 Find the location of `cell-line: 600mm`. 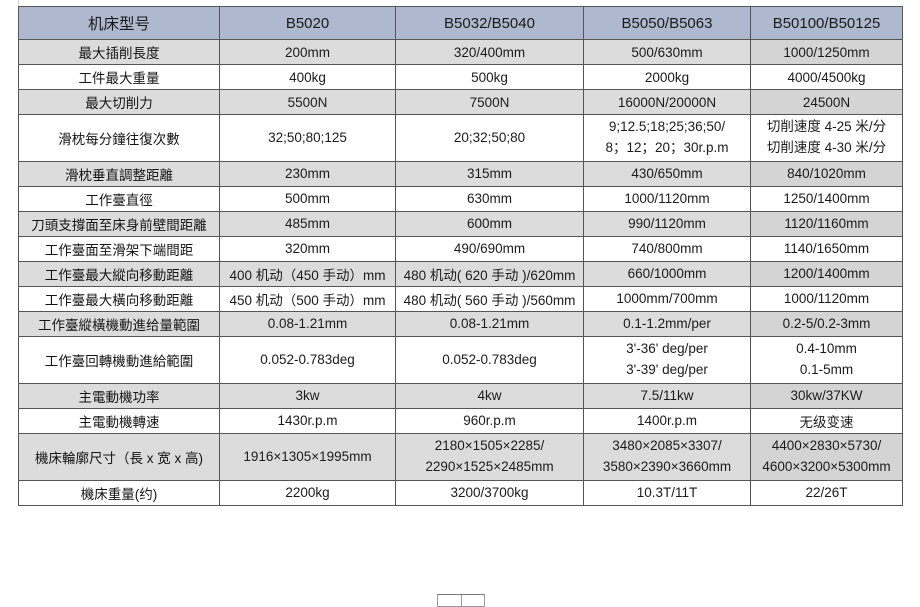

cell-line: 600mm is located at coordinates (489, 224).